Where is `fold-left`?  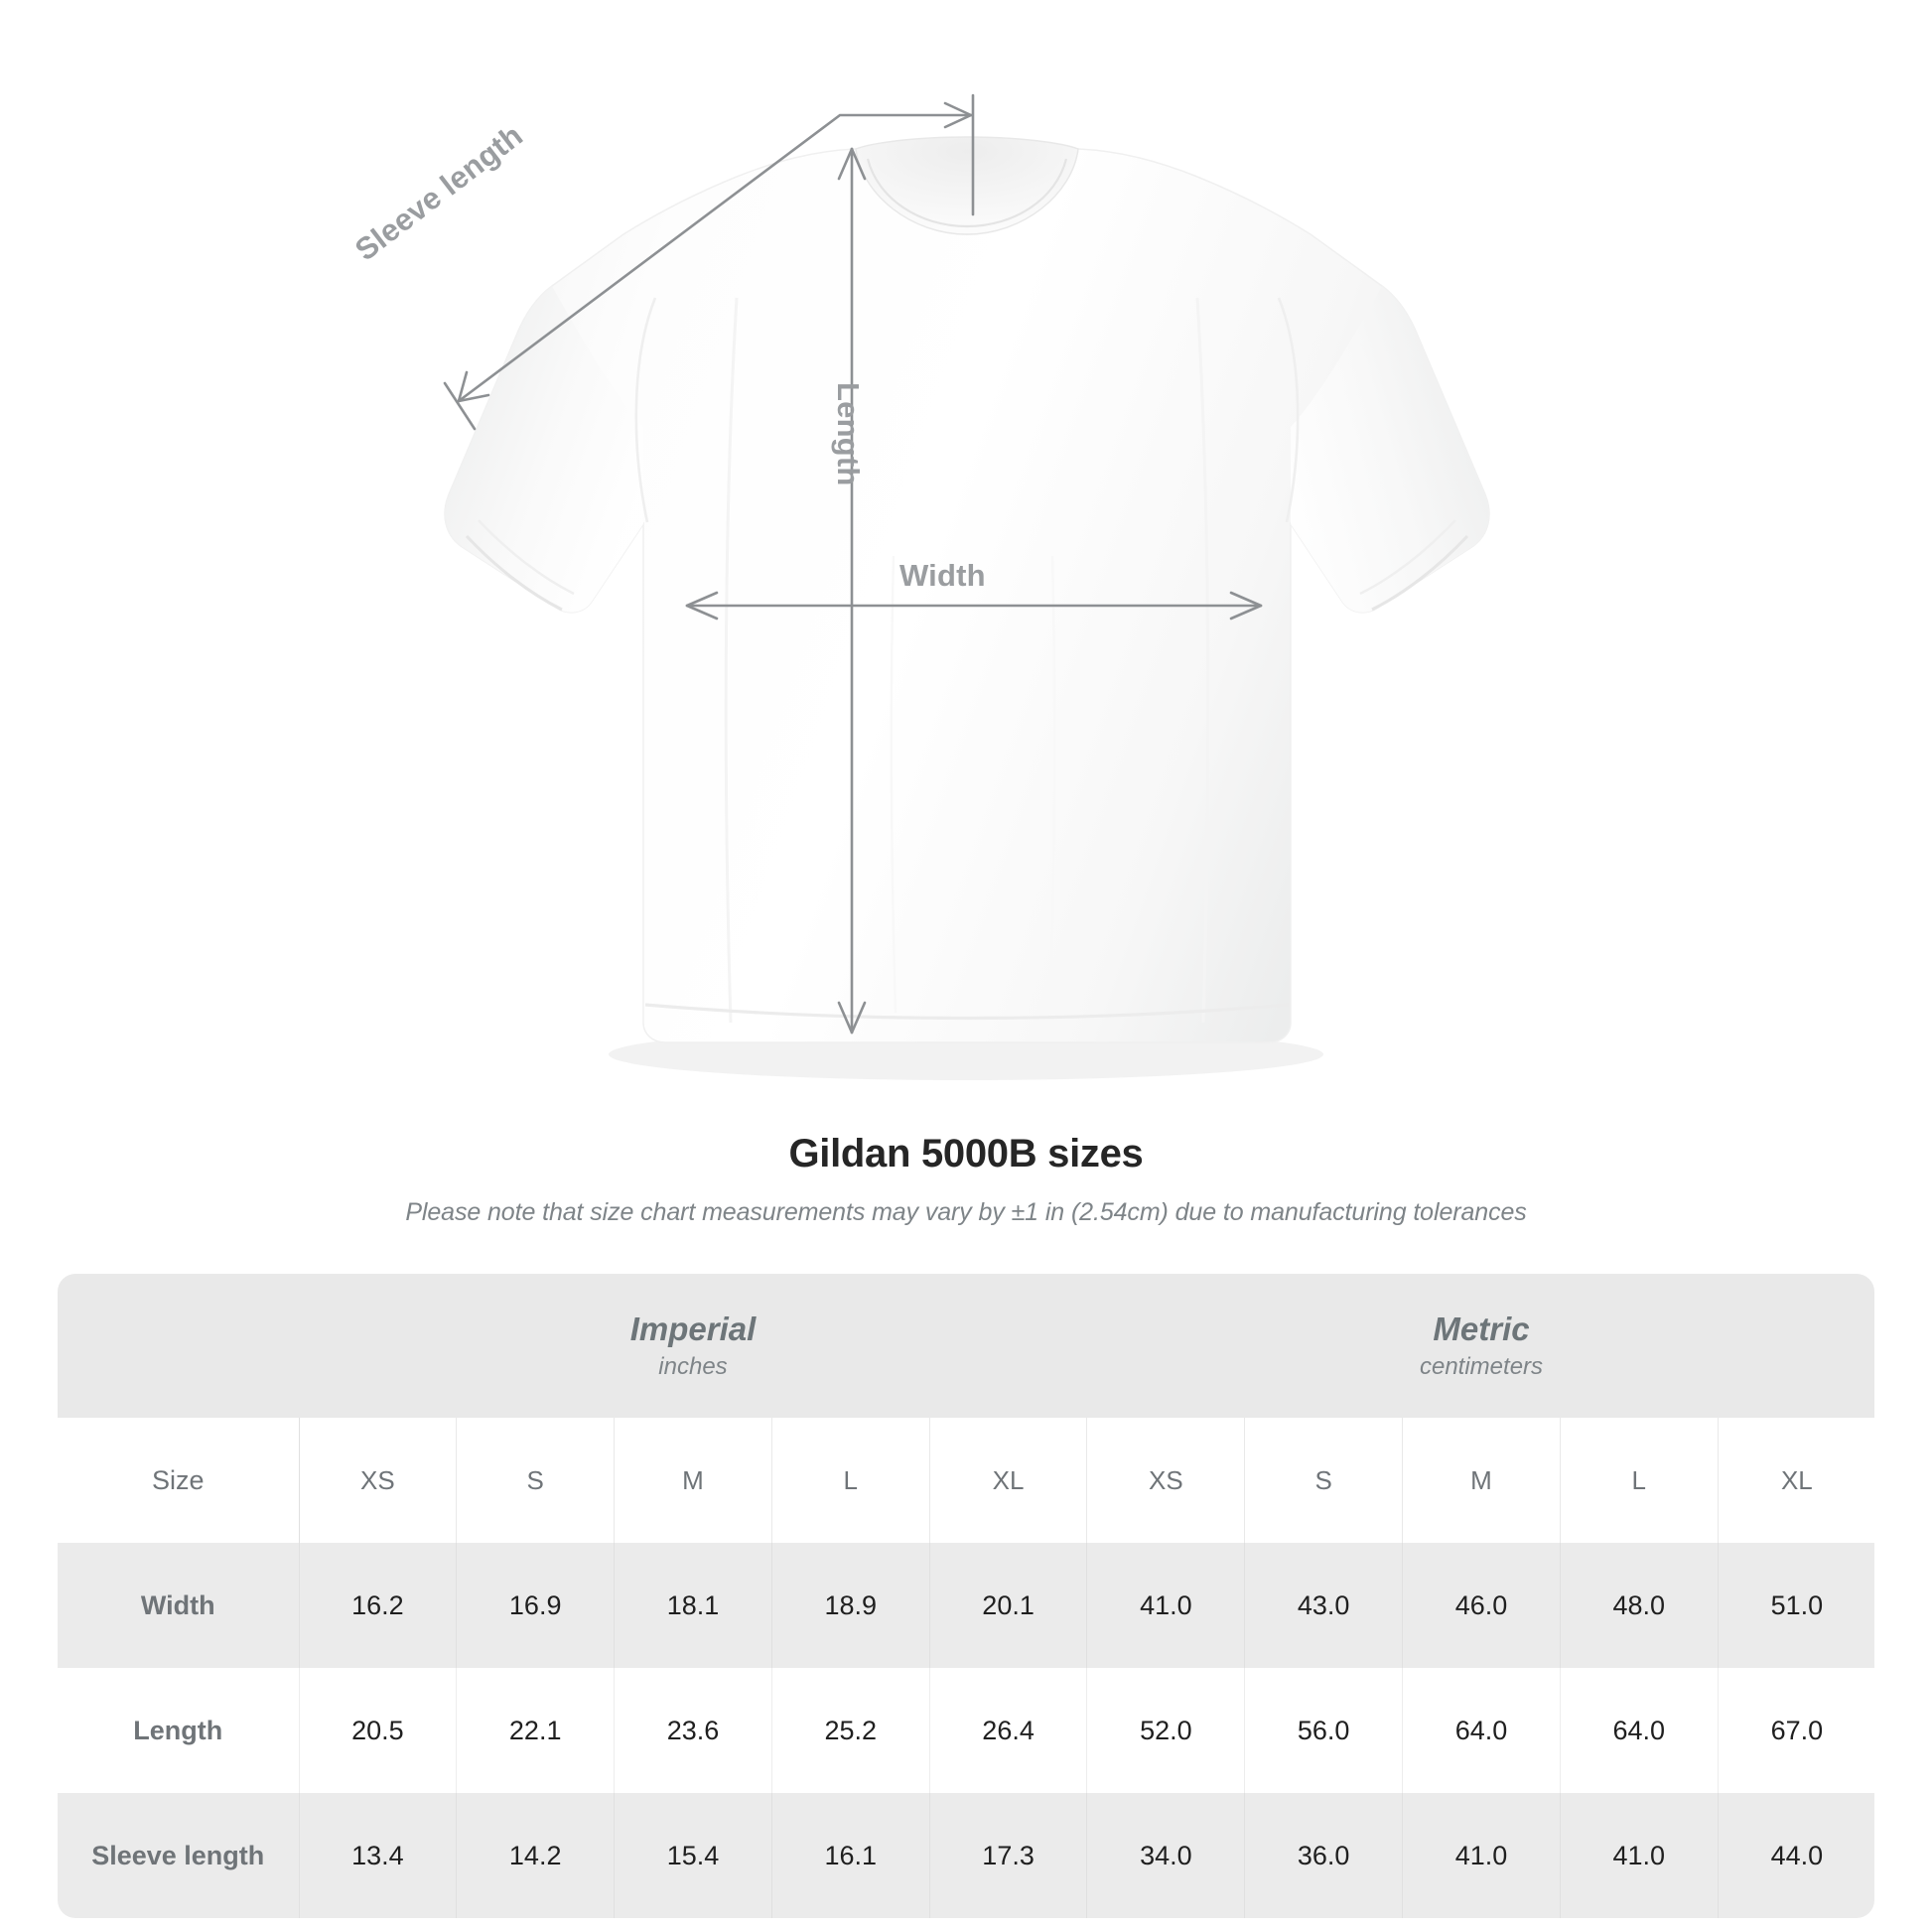 fold-left is located at coordinates (731, 660).